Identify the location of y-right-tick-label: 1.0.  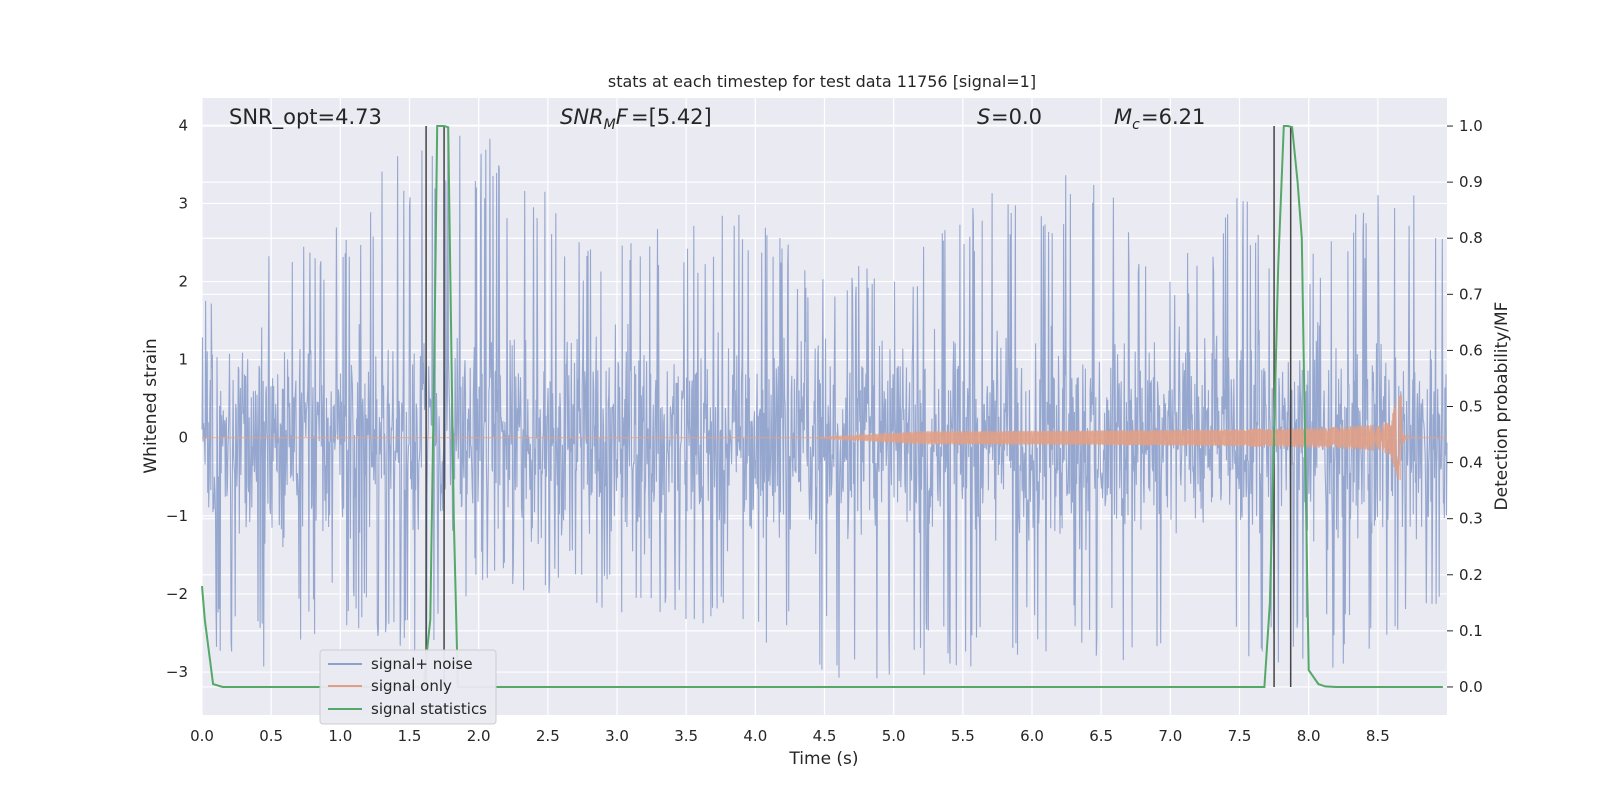
(1471, 126).